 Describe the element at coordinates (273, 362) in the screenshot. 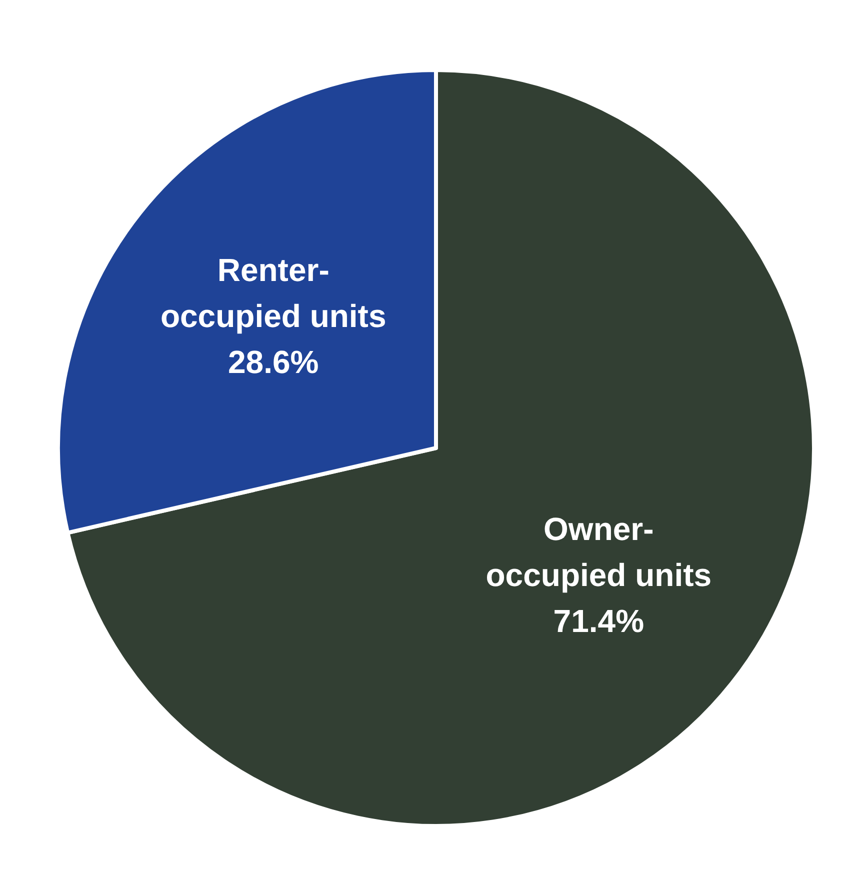

I see `data-label: 28.6%` at that location.